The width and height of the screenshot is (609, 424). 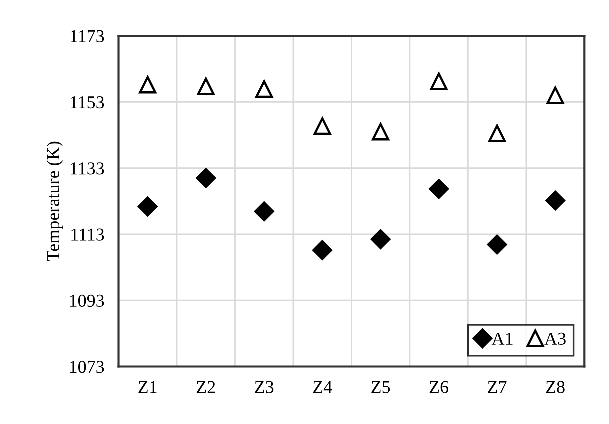 I want to click on x-tick-label: Z8, so click(x=555, y=387).